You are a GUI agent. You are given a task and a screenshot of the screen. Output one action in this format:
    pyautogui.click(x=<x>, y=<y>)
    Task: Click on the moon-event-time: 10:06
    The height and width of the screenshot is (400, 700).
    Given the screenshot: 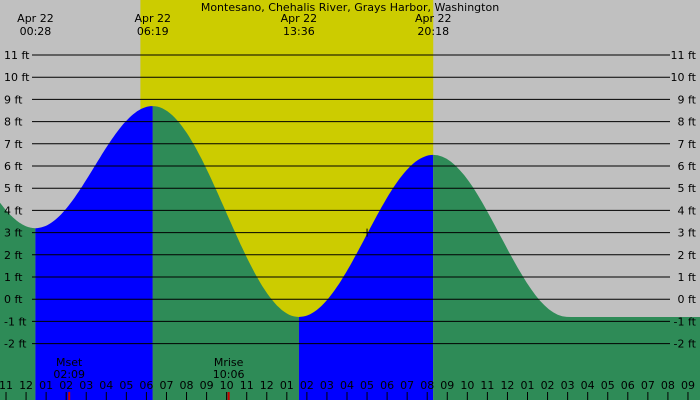 What is the action you would take?
    pyautogui.click(x=229, y=374)
    